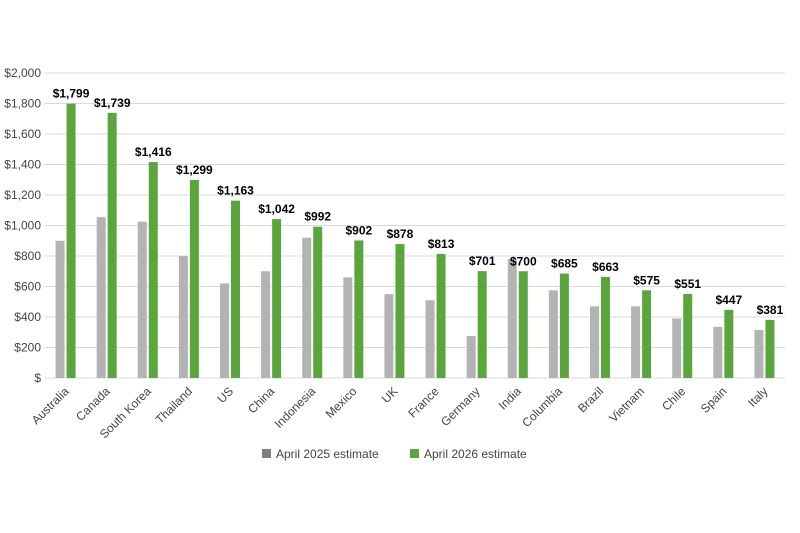 This screenshot has width=800, height=533. What do you see at coordinates (542, 407) in the screenshot?
I see `x-category-label: Columbia` at bounding box center [542, 407].